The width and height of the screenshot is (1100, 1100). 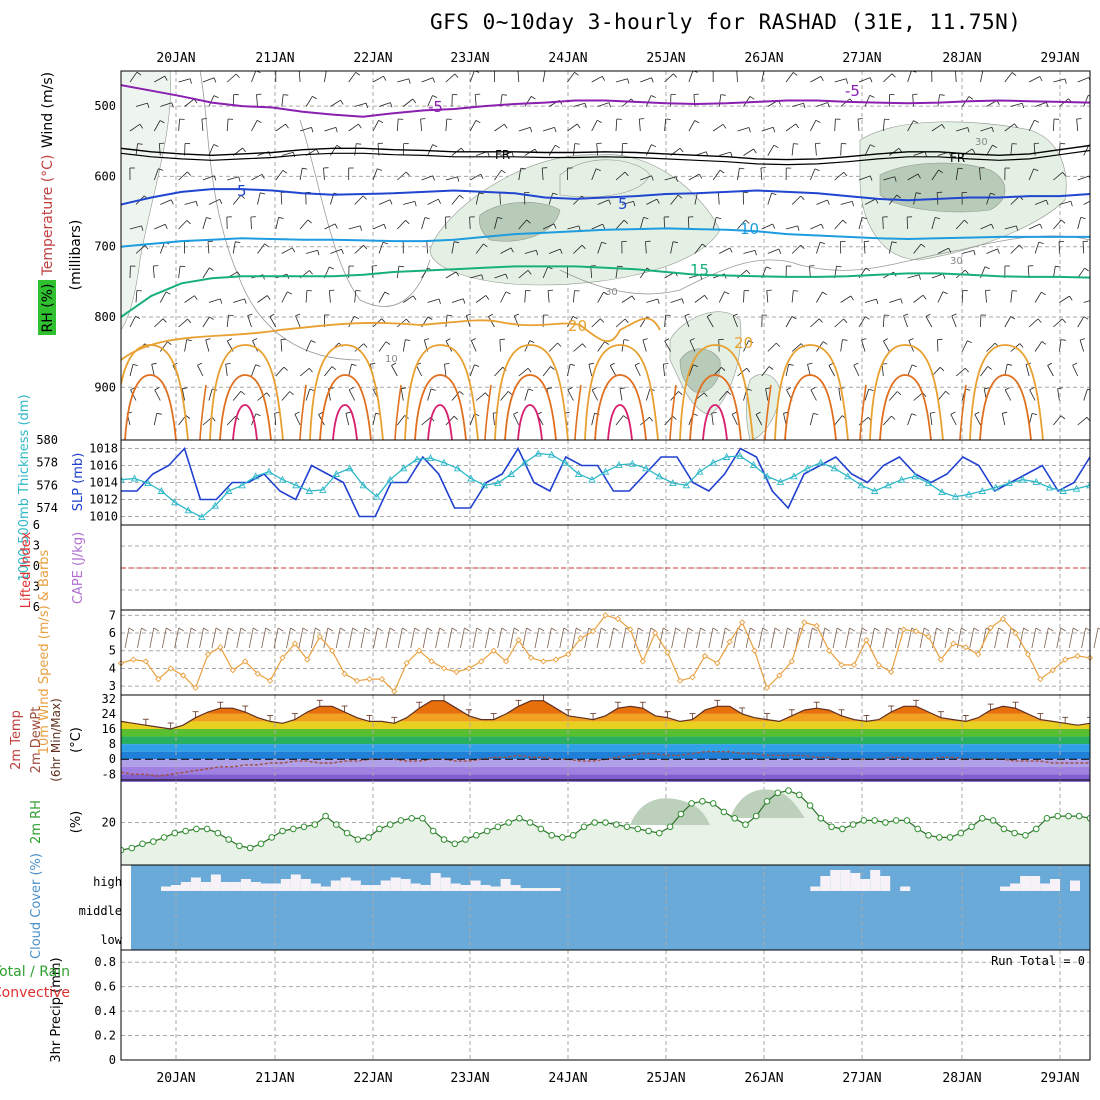 What do you see at coordinates (47, 307) in the screenshot?
I see `rh-axis-swatch` at bounding box center [47, 307].